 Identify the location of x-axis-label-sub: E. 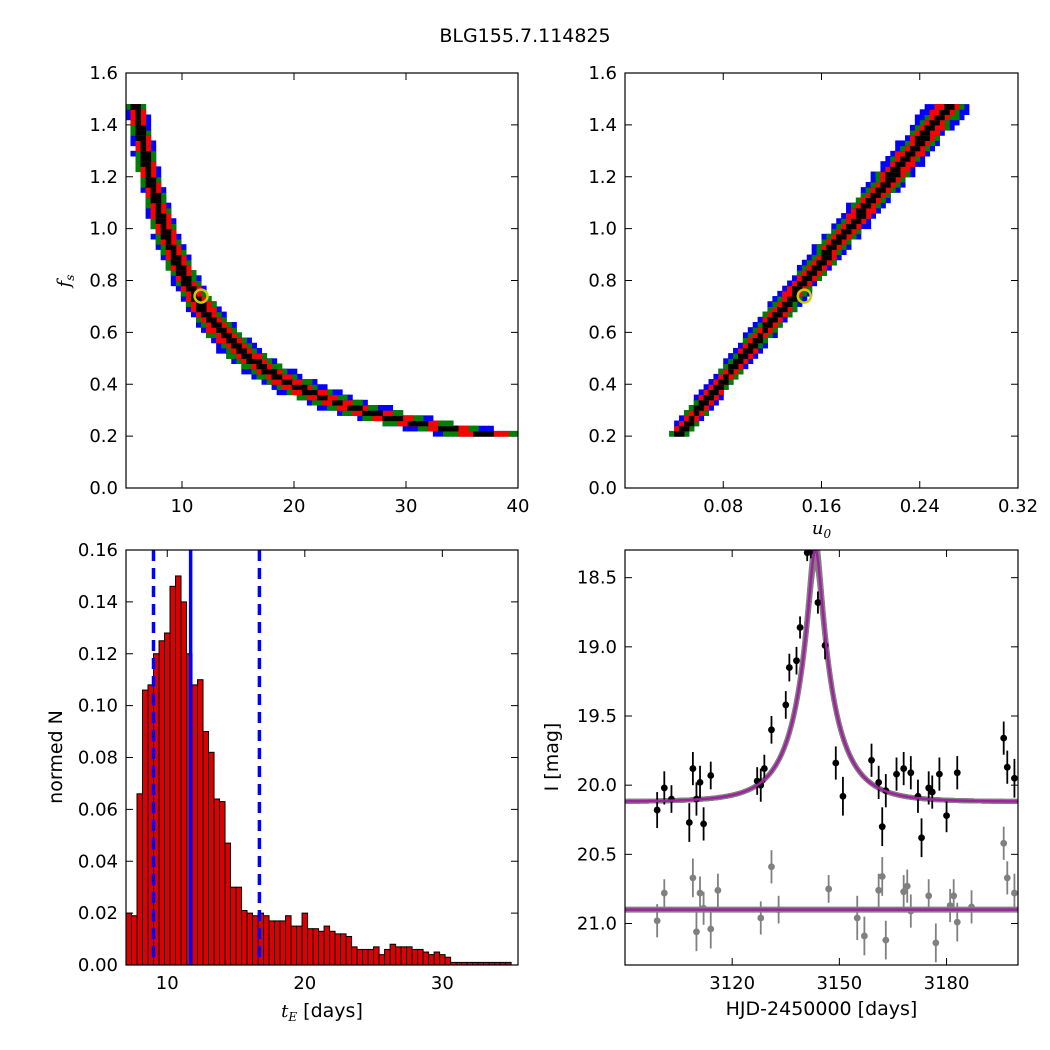
(292, 1017).